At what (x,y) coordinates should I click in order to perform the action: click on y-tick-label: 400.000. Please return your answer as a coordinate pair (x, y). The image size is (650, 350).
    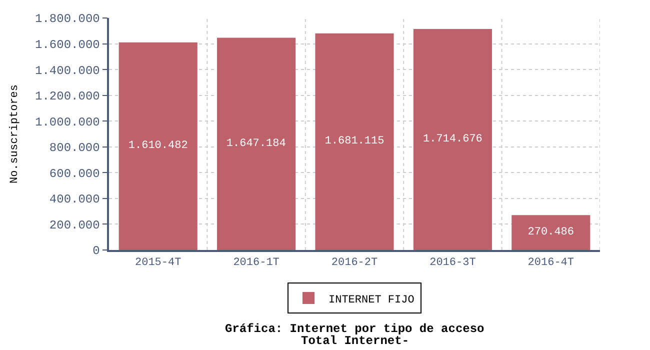
    Looking at the image, I should click on (74, 199).